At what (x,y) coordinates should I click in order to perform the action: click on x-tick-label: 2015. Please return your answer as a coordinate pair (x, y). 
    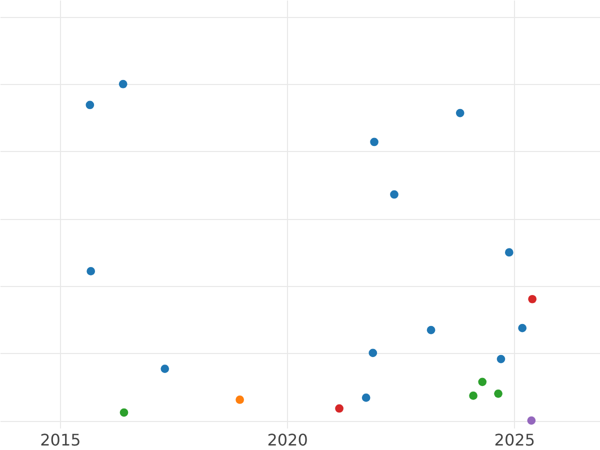
    Looking at the image, I should click on (60, 440).